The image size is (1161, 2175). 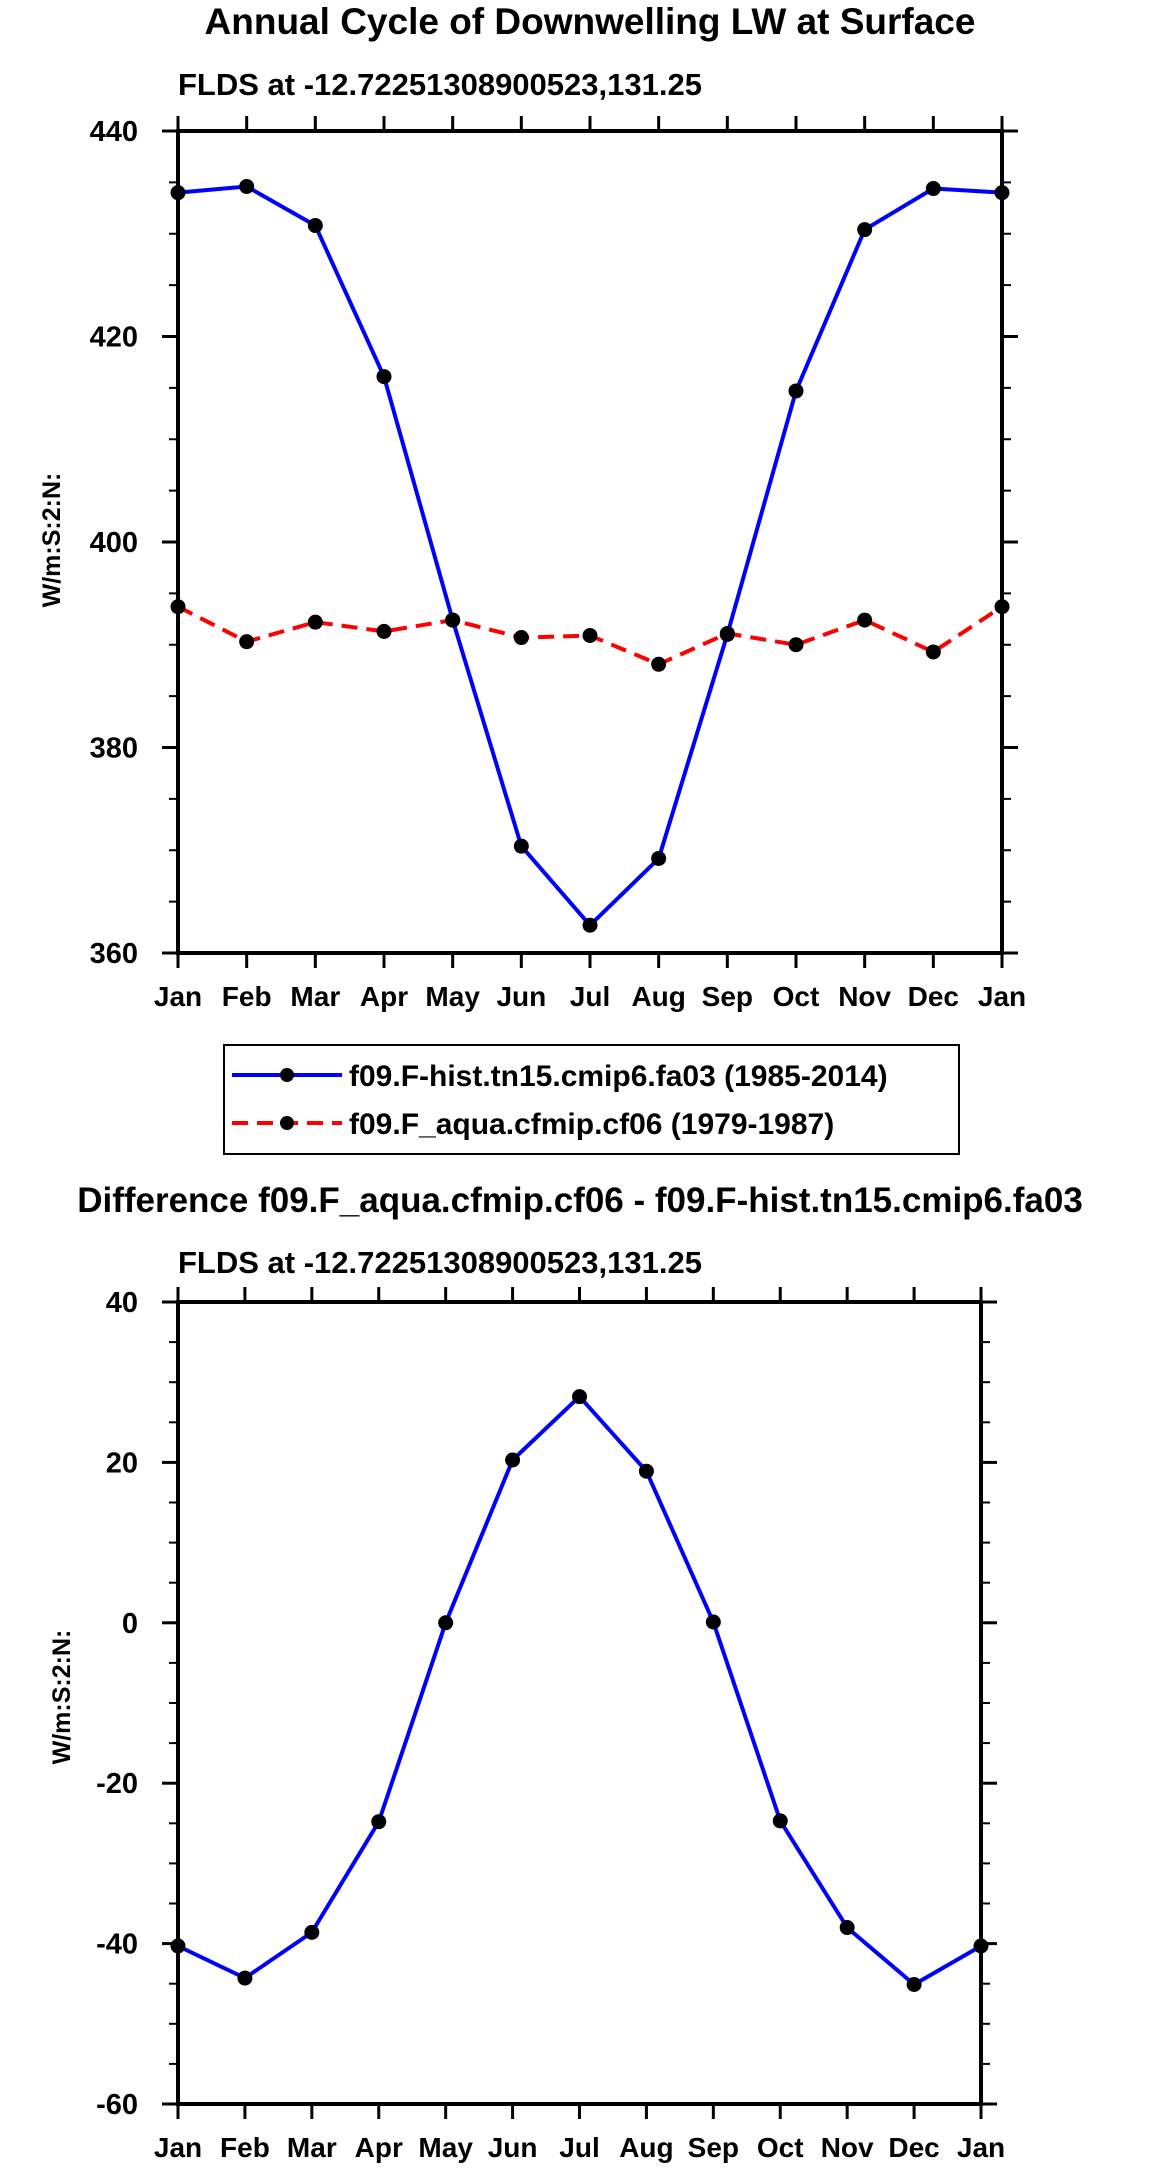 What do you see at coordinates (591, 1124) in the screenshot?
I see `legend-label-series-2: f09.F_aqua.cfmip.cf06 (1979-1987)` at bounding box center [591, 1124].